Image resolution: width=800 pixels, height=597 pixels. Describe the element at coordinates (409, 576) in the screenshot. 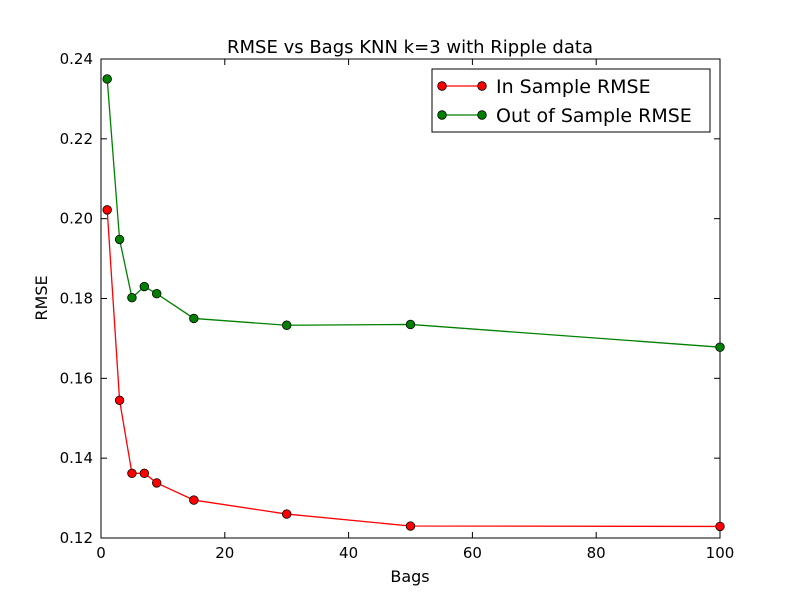

I see `x-axis-label: Bags` at that location.